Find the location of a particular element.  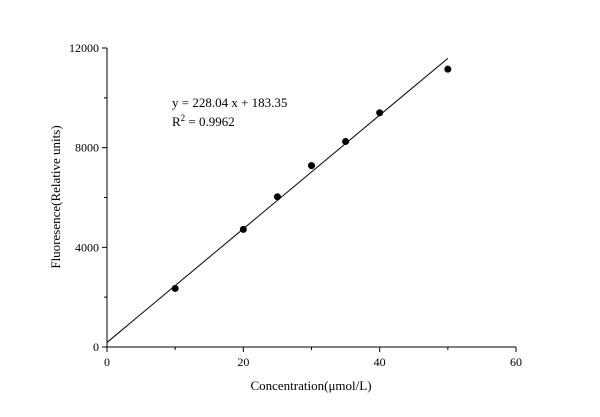

y-tick-label: 4000 is located at coordinates (87, 247).